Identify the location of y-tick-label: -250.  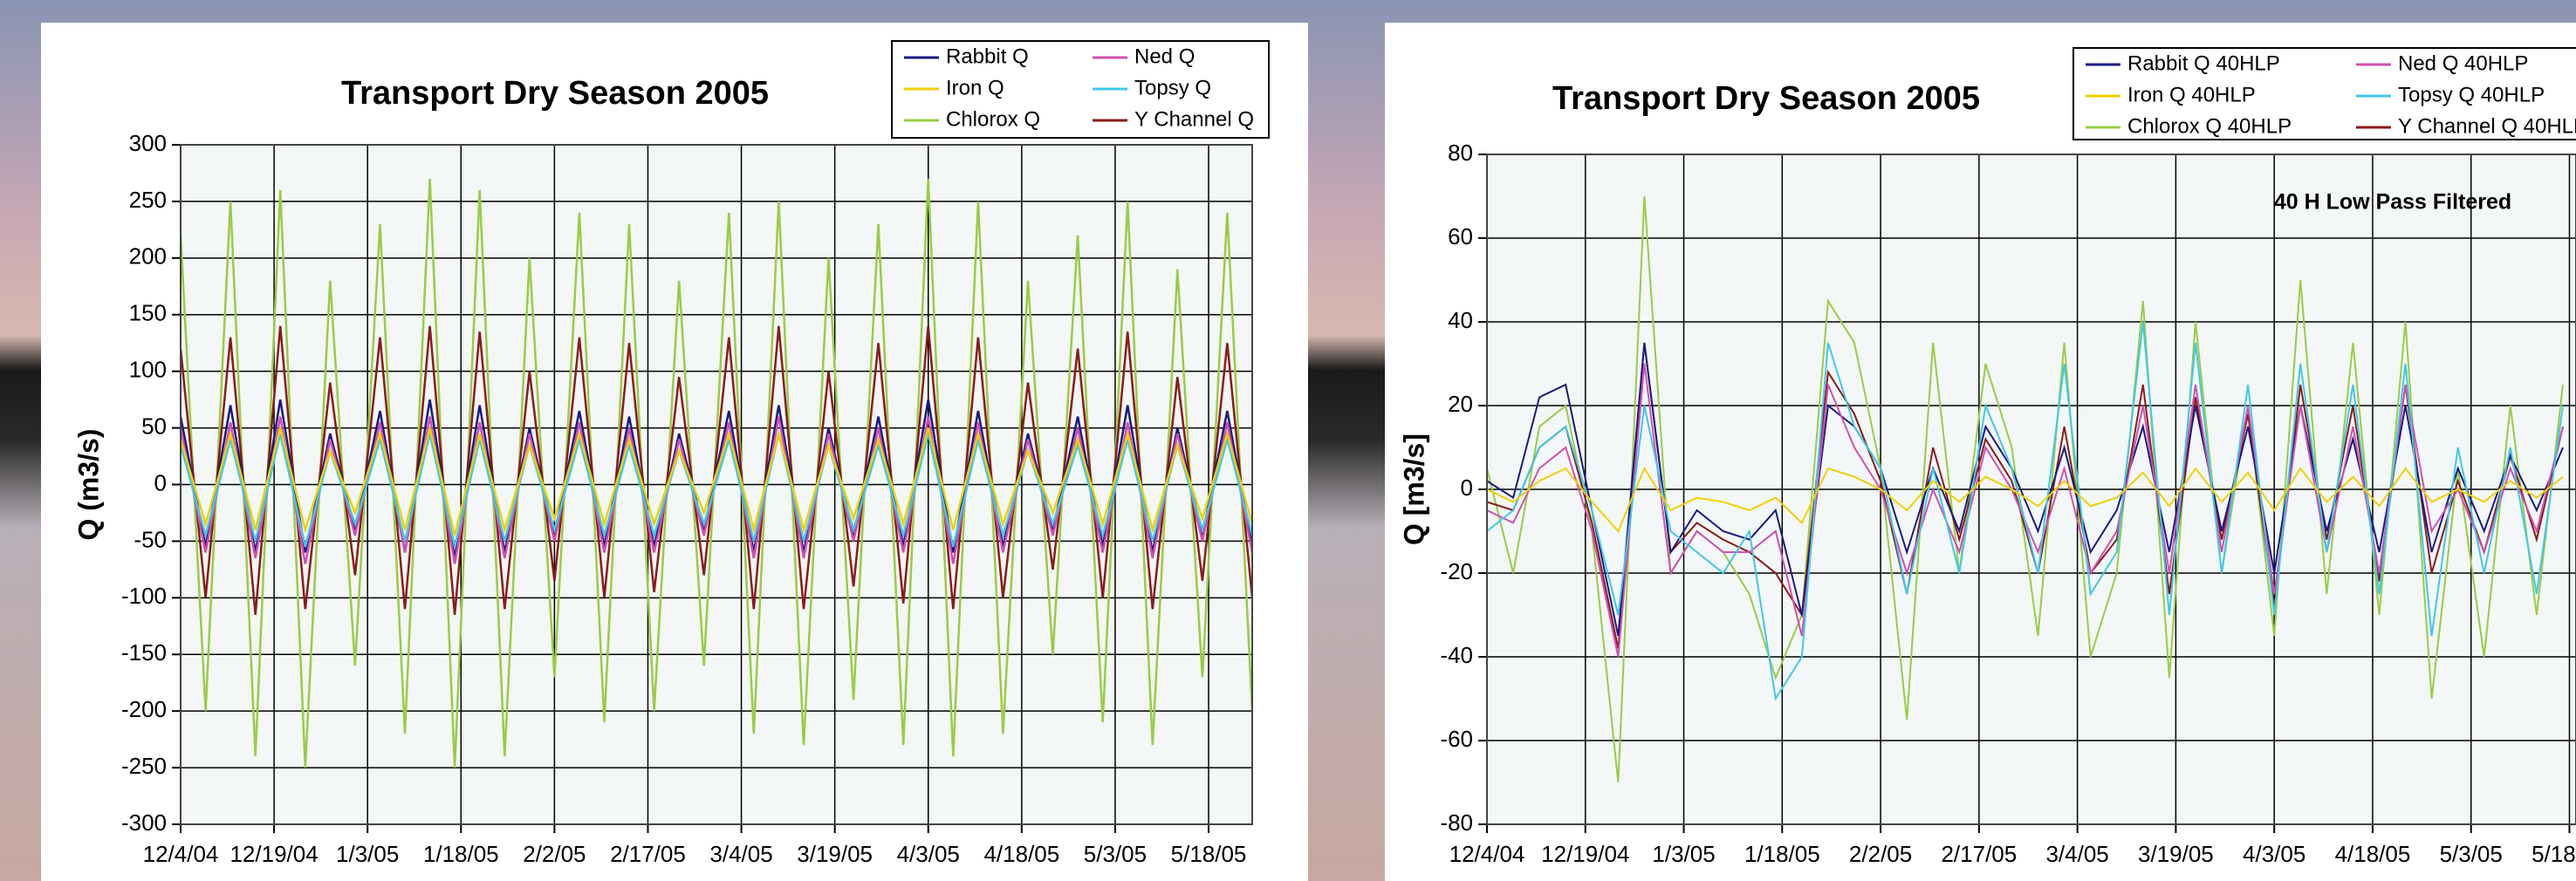
(144, 766).